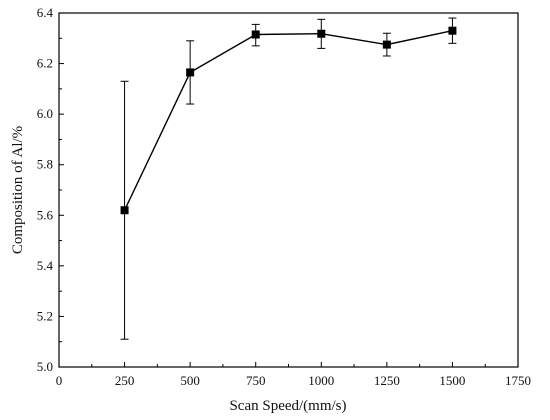 This screenshot has width=550, height=420. Describe the element at coordinates (256, 380) in the screenshot. I see `x-tick-label: 750` at that location.